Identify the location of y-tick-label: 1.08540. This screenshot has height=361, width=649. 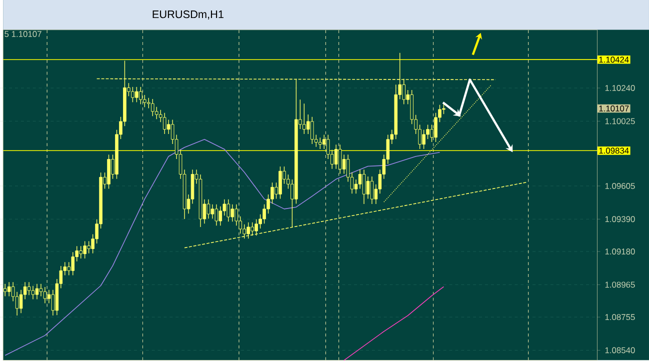
(620, 350).